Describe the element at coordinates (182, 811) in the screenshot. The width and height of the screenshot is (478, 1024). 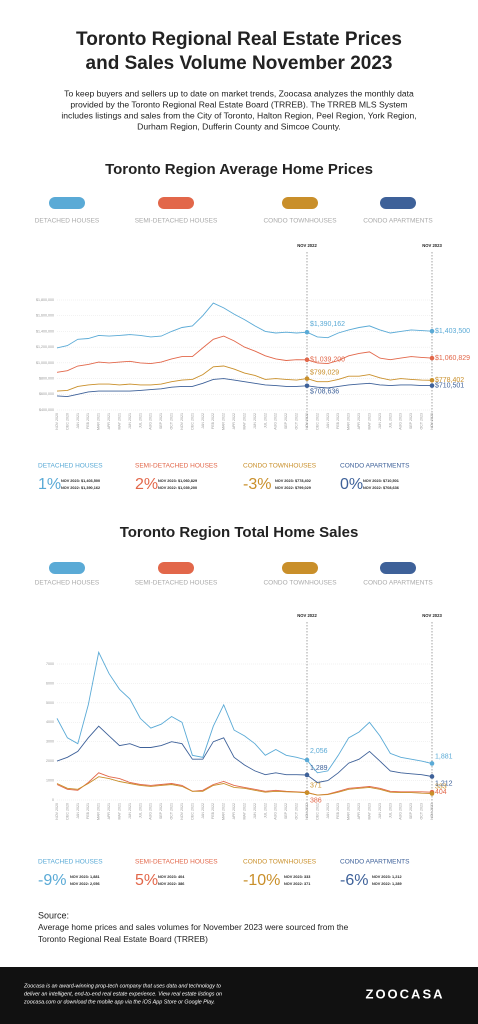
I see `x-tick-label: NOV 2021` at that location.